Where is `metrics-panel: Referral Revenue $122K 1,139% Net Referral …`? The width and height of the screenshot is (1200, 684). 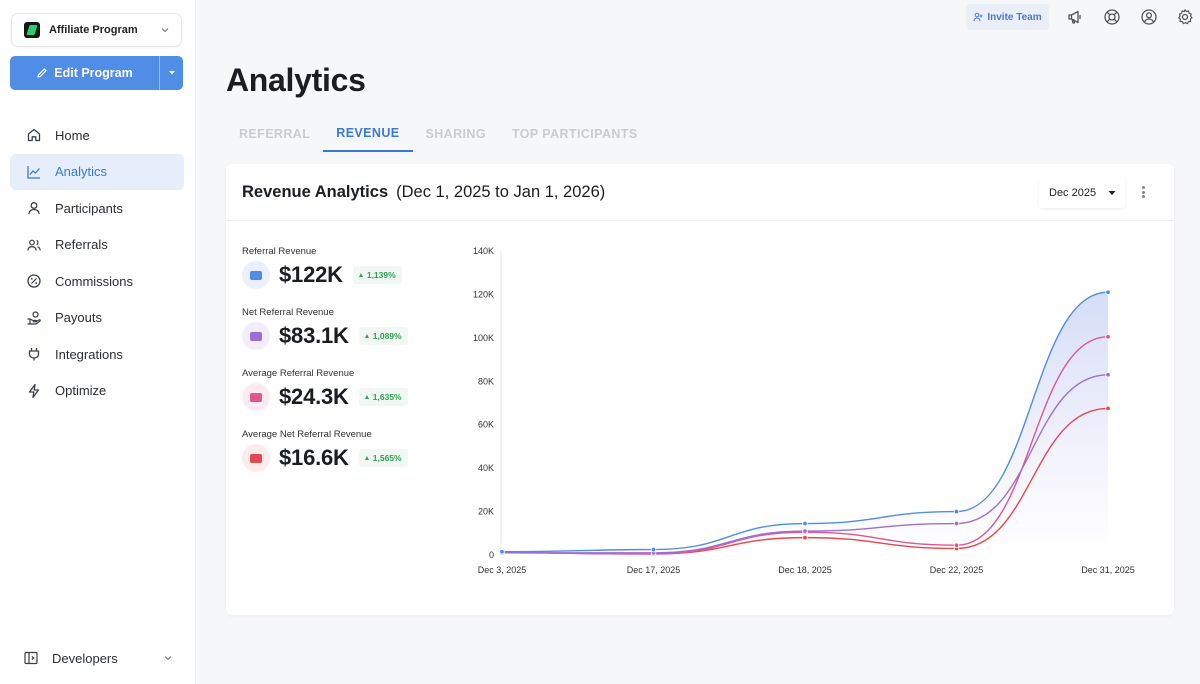
metrics-panel: Referral Revenue $122K 1,139% Net Referral … is located at coordinates (342, 368).